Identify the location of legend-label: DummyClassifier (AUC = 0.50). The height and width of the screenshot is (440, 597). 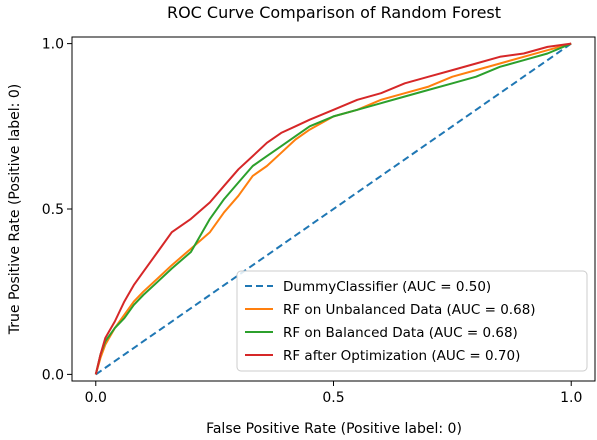
(387, 287).